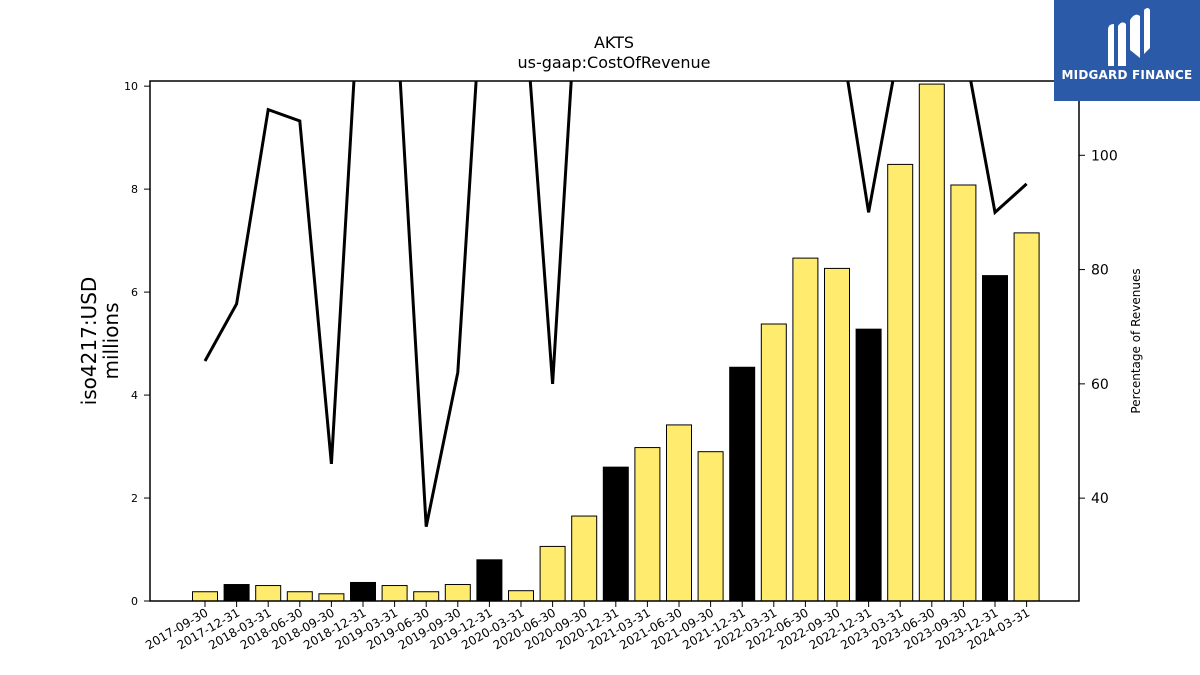  What do you see at coordinates (1127, 75) in the screenshot?
I see `logo-brand-text: MIDGARD FINANCE` at bounding box center [1127, 75].